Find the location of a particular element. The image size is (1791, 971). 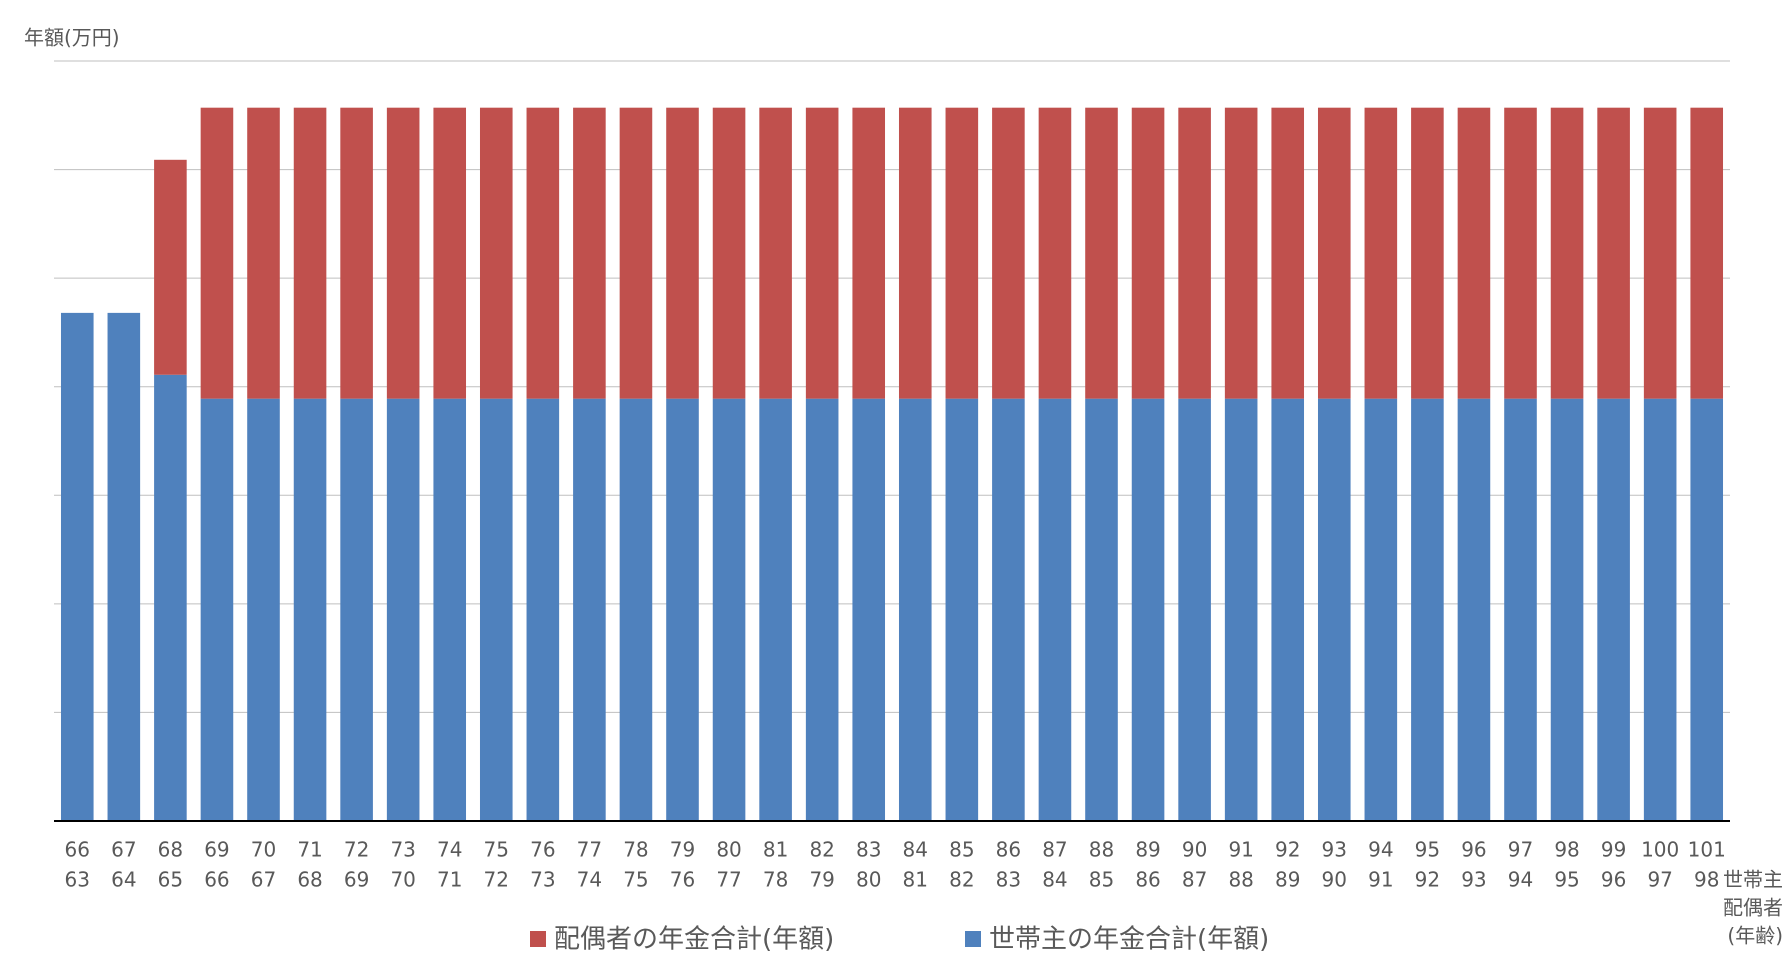

x-tick-label: 96 is located at coordinates (1613, 880).